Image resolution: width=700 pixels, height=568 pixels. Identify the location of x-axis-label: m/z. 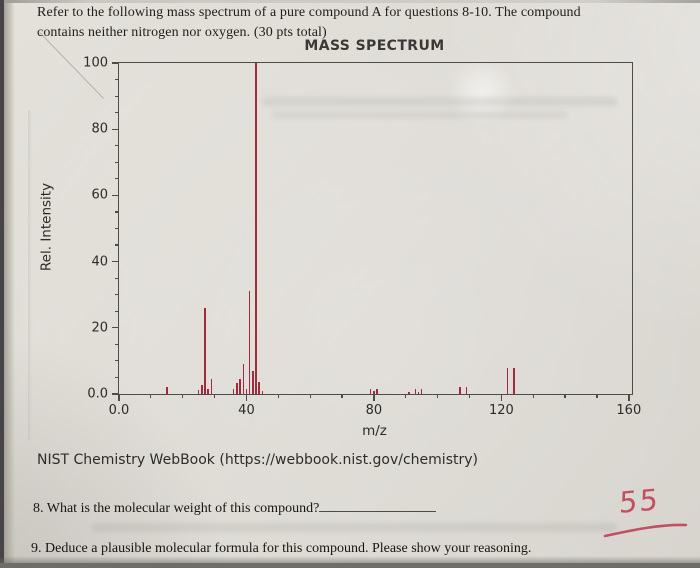
(374, 431).